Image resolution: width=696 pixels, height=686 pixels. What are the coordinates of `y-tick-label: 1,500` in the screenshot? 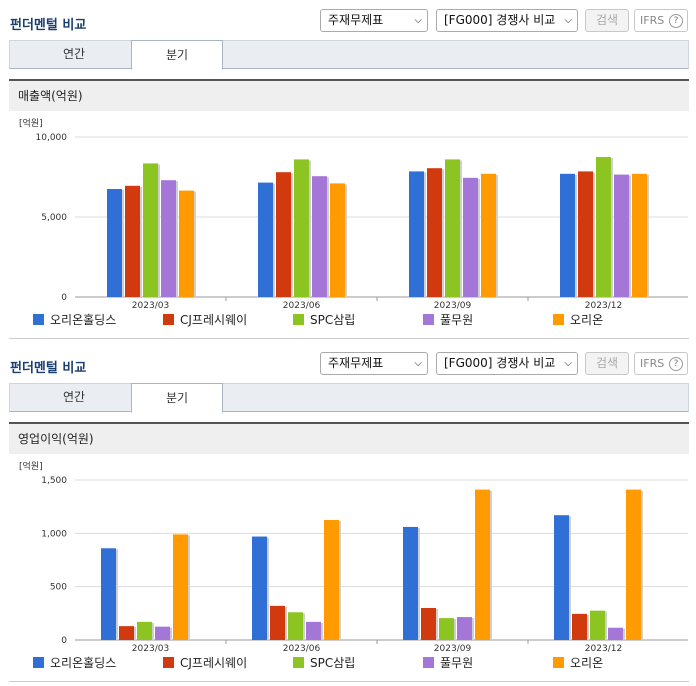 It's located at (54, 481).